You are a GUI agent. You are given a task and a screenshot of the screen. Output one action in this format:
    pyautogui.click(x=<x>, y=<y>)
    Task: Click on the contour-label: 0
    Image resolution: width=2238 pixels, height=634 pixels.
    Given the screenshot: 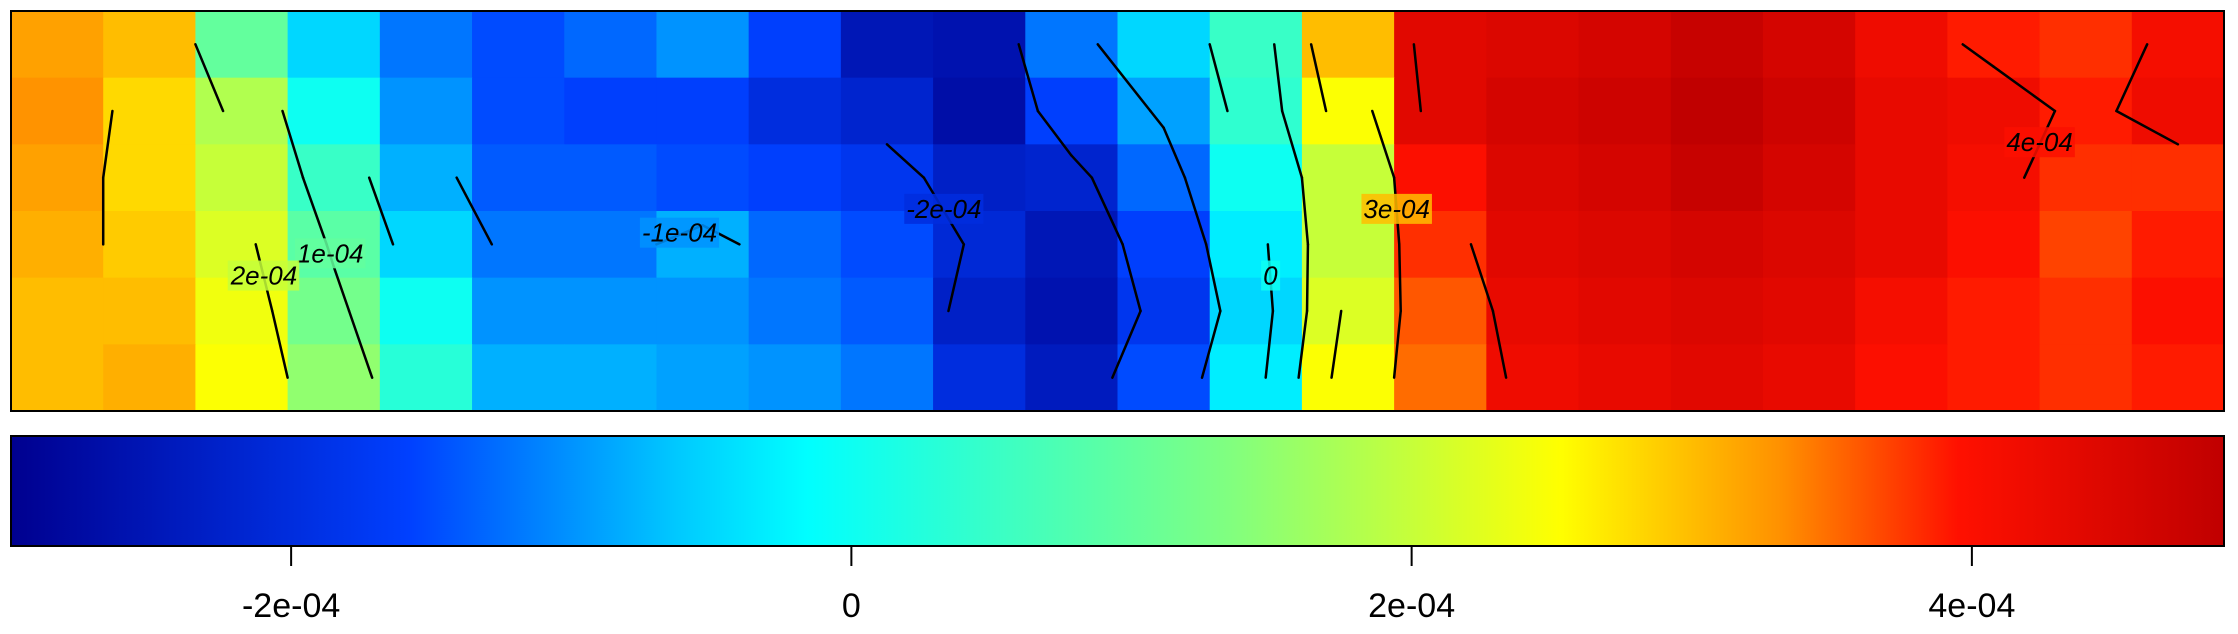 What is the action you would take?
    pyautogui.click(x=1270, y=276)
    